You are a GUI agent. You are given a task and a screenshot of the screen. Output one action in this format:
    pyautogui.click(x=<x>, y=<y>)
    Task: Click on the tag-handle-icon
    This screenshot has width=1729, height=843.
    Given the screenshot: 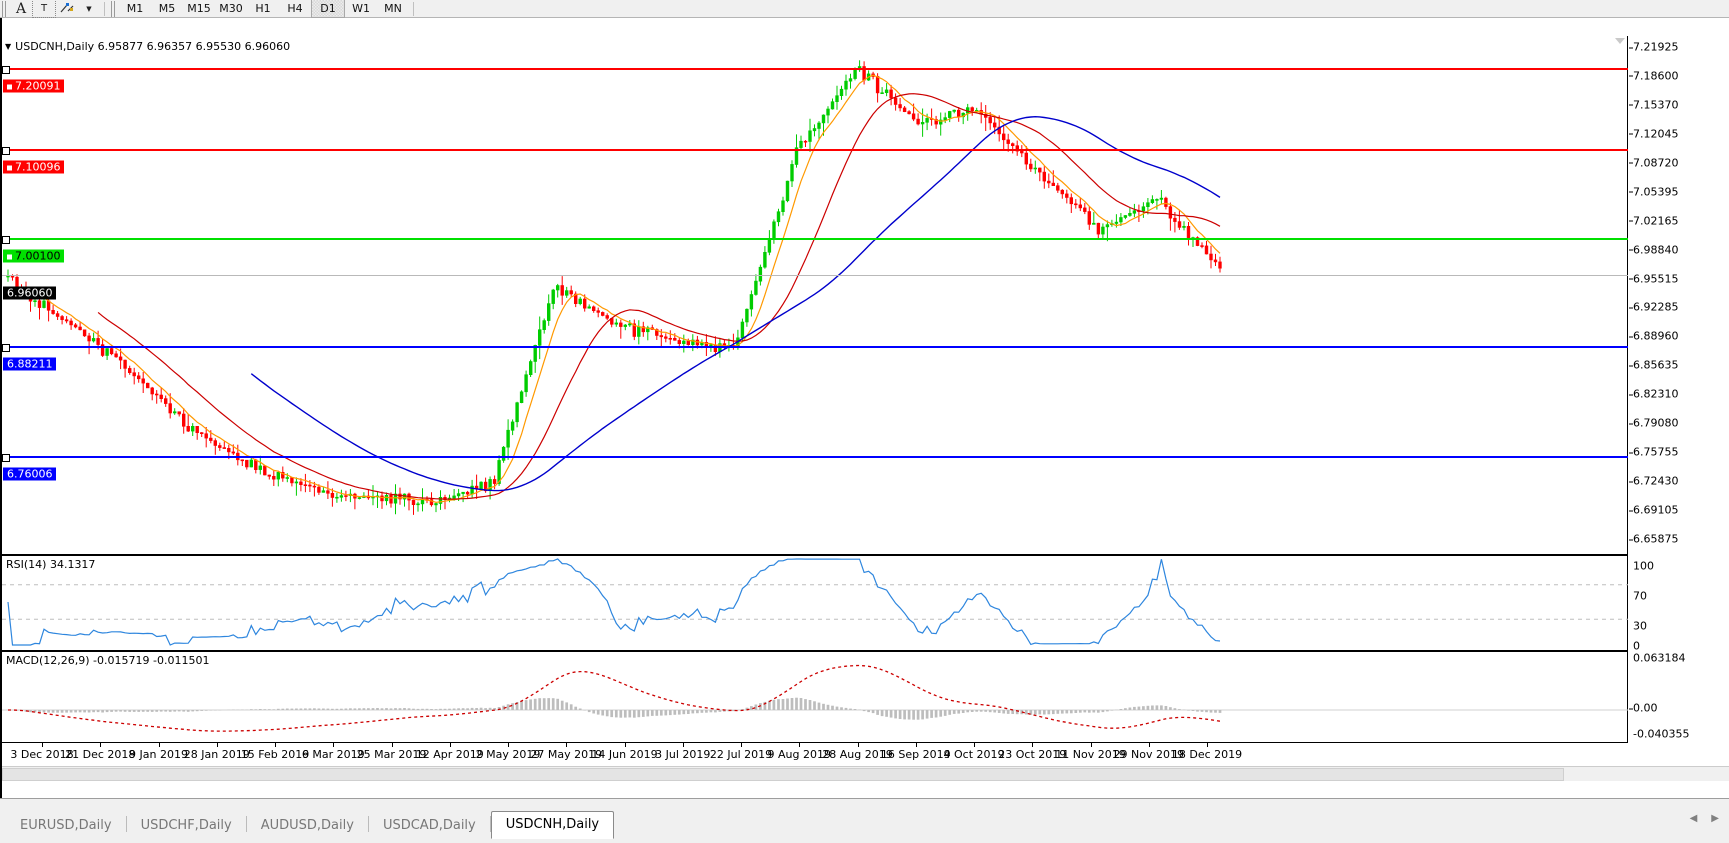 What is the action you would take?
    pyautogui.click(x=9, y=256)
    